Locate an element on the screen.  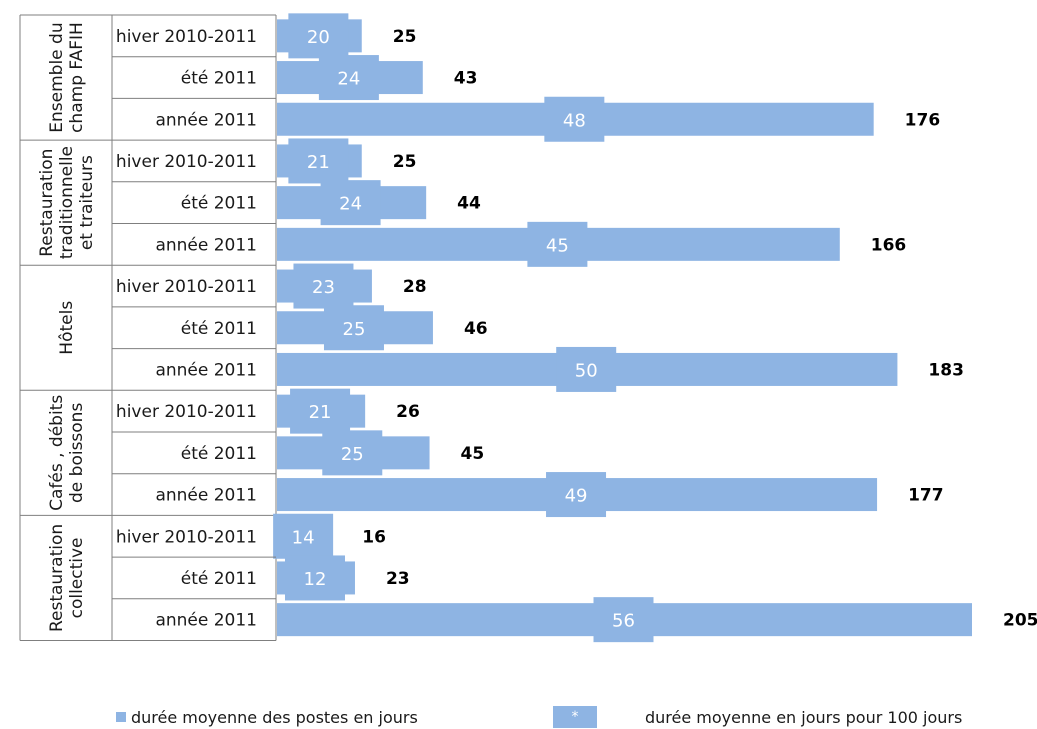
value-label: 26 is located at coordinates (408, 412).